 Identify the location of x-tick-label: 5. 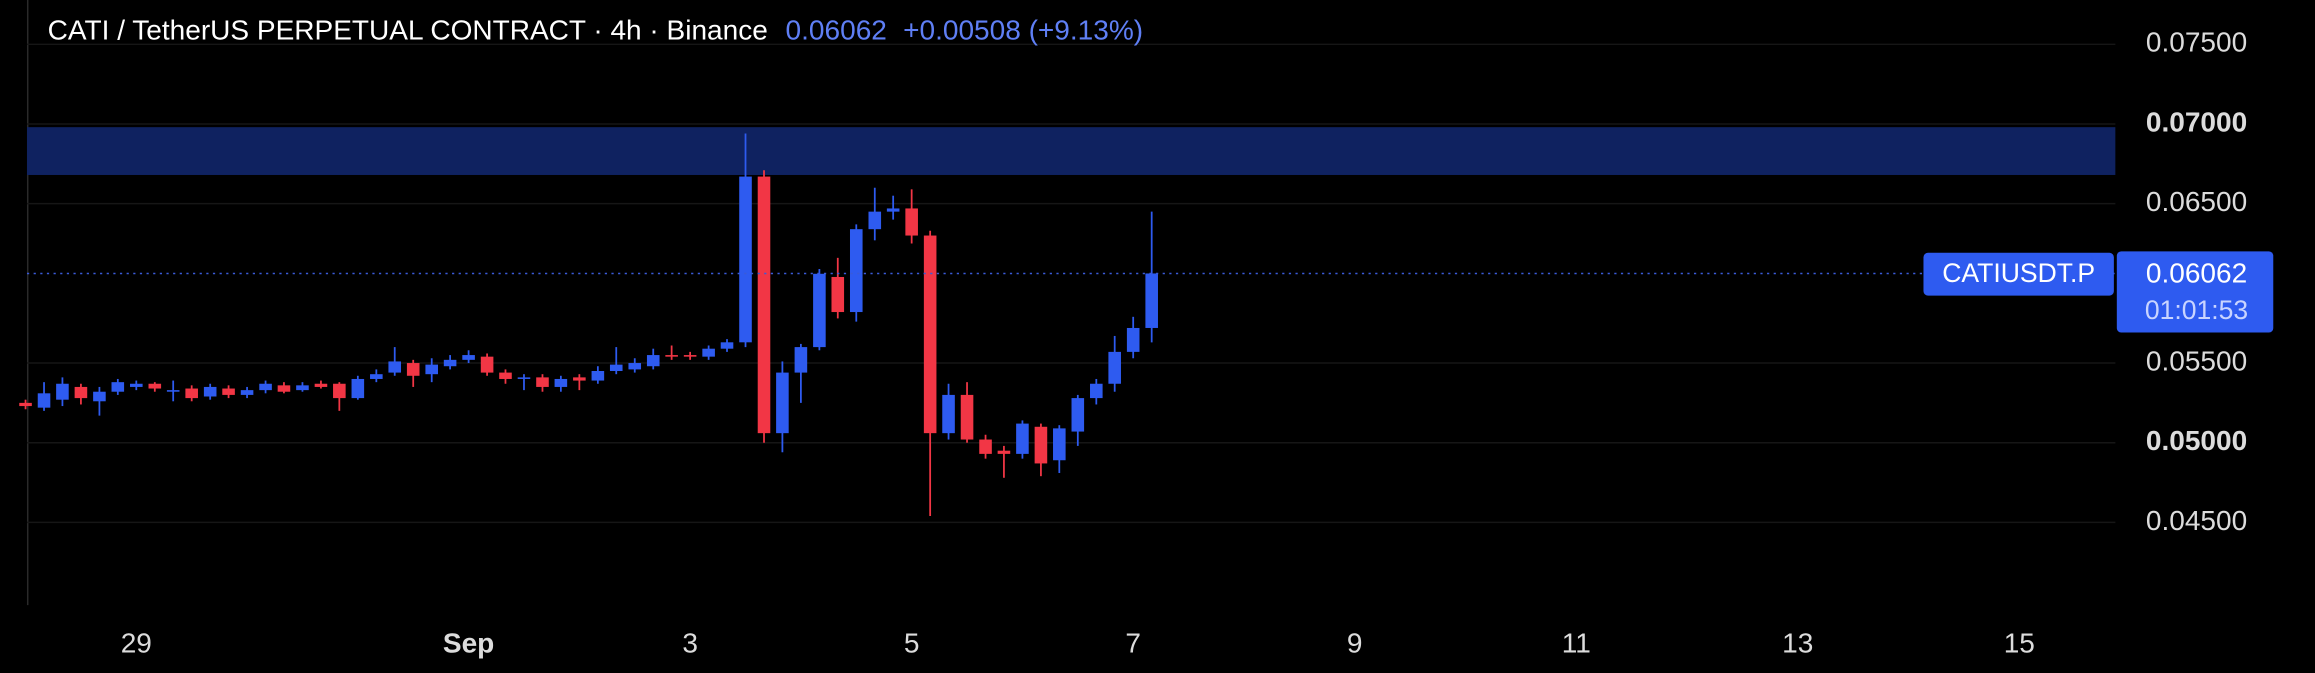
(912, 642).